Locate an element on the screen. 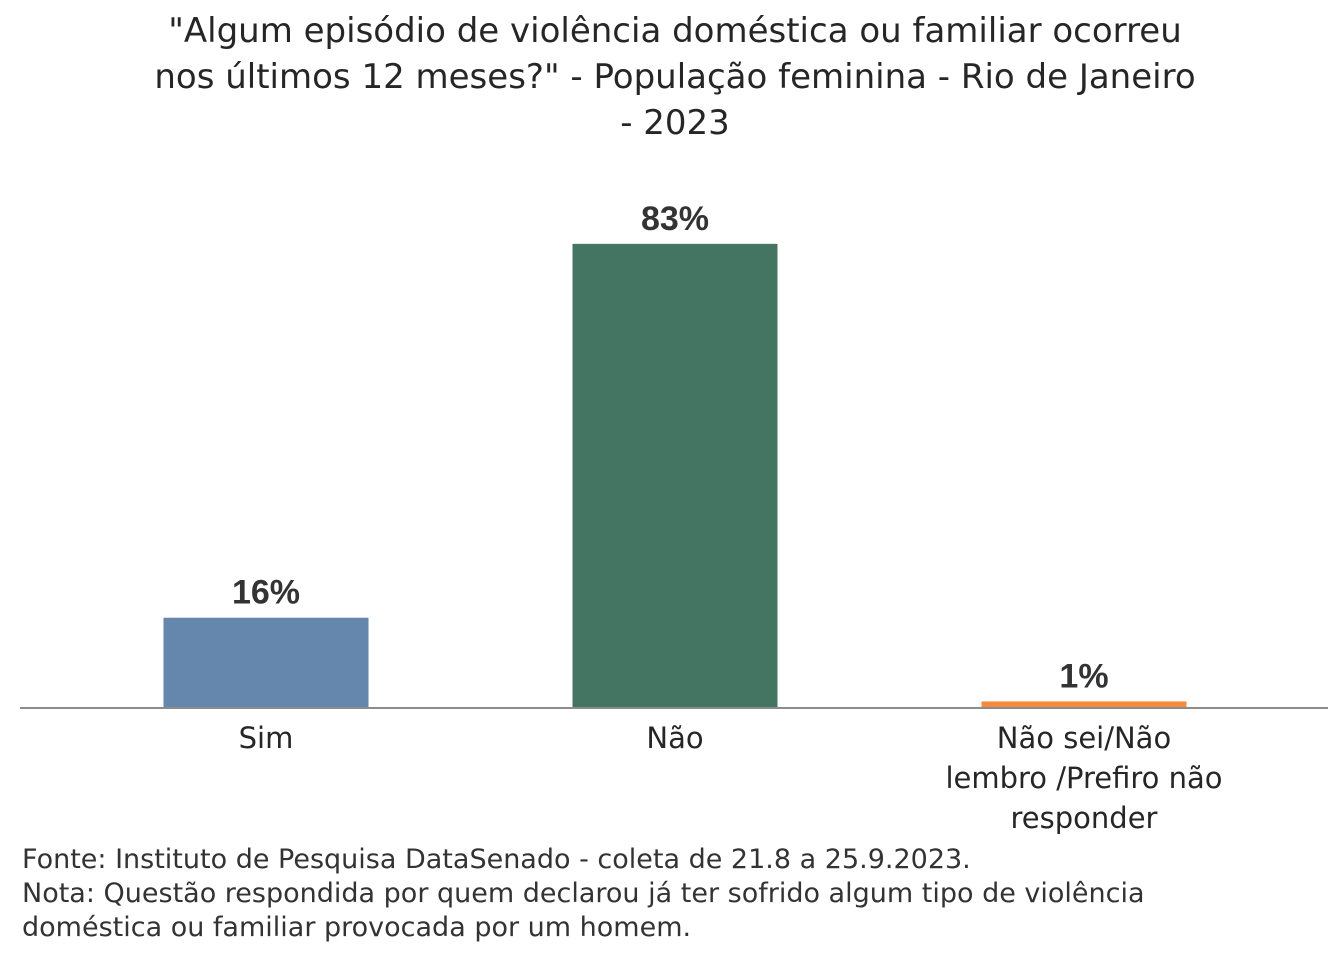 Image resolution: width=1344 pixels, height=960 pixels. category-label-3: responder is located at coordinates (1084, 818).